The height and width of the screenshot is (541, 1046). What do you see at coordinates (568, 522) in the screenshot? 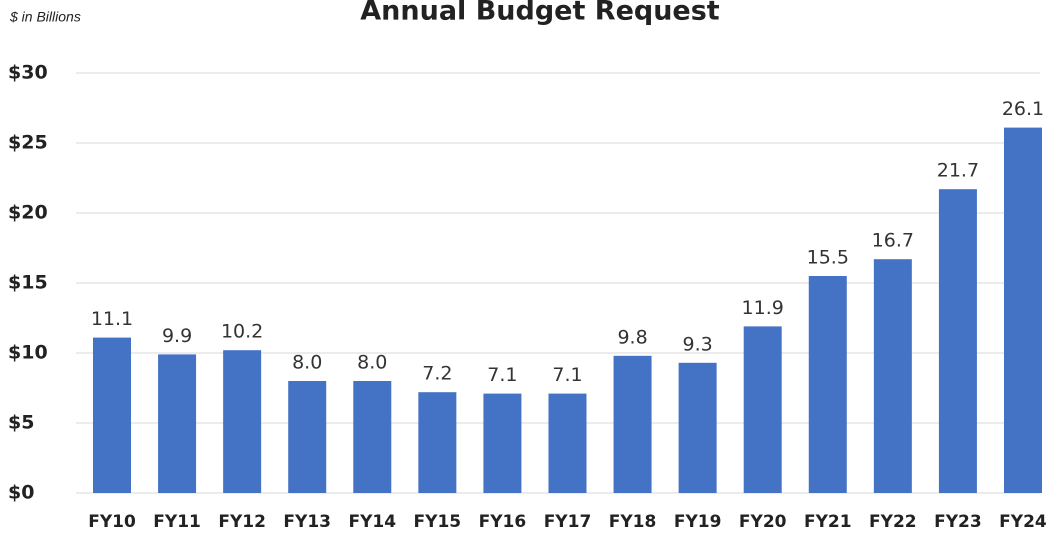
I see `x-tick-label: FY17` at bounding box center [568, 522].